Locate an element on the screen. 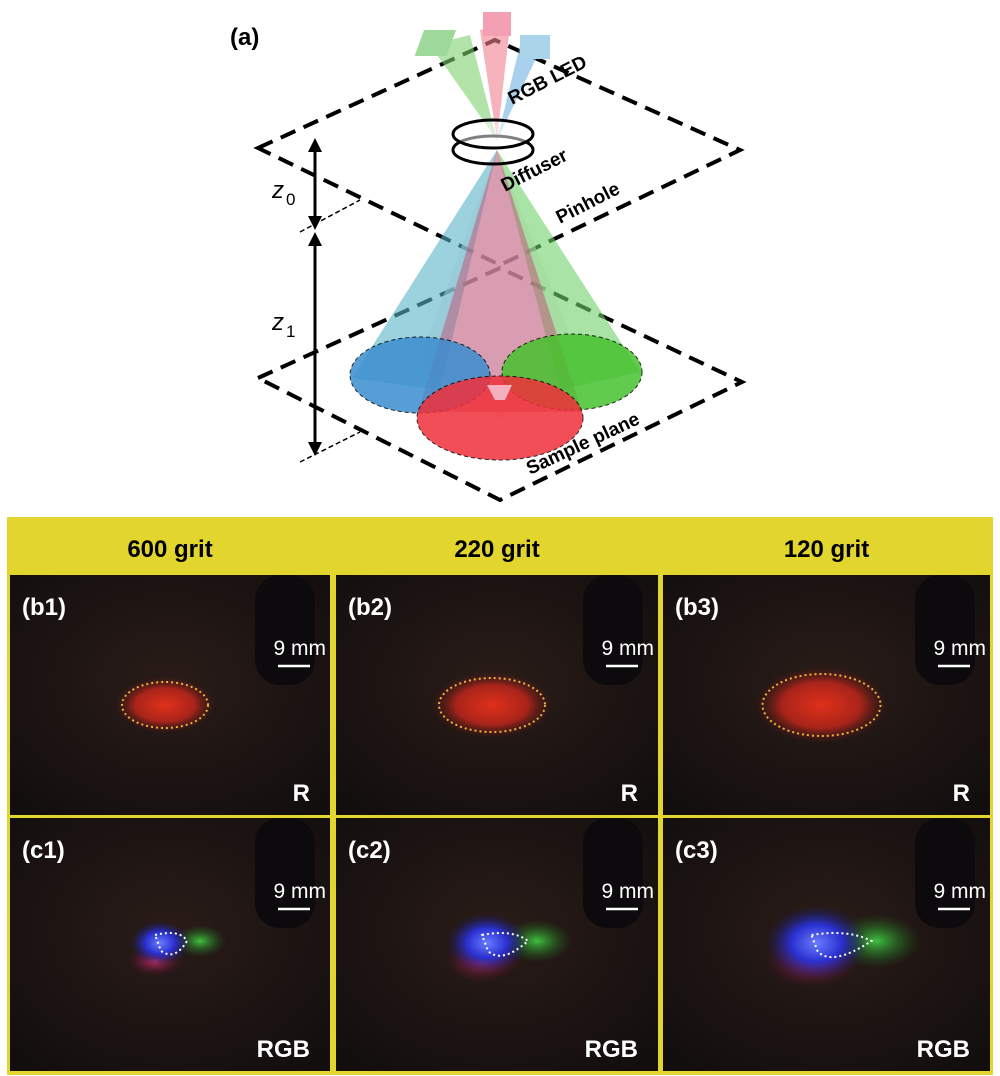 This screenshot has width=1000, height=1076. column-title: 600 grit is located at coordinates (169, 549).